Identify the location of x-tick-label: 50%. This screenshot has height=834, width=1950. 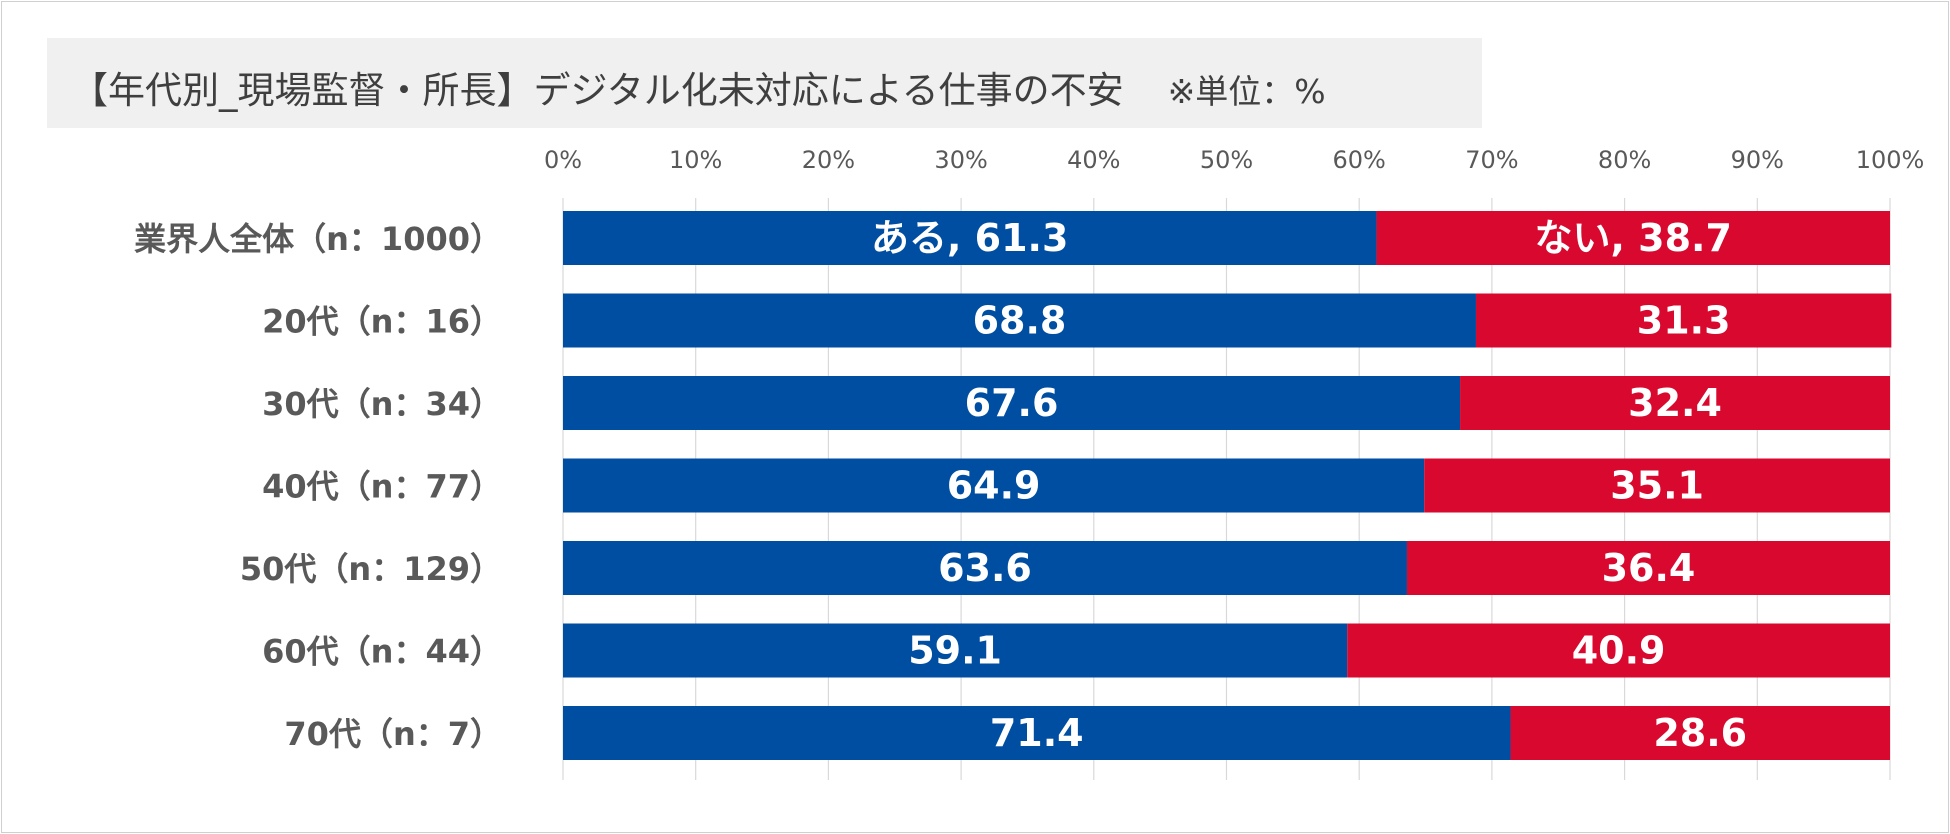
(1226, 160).